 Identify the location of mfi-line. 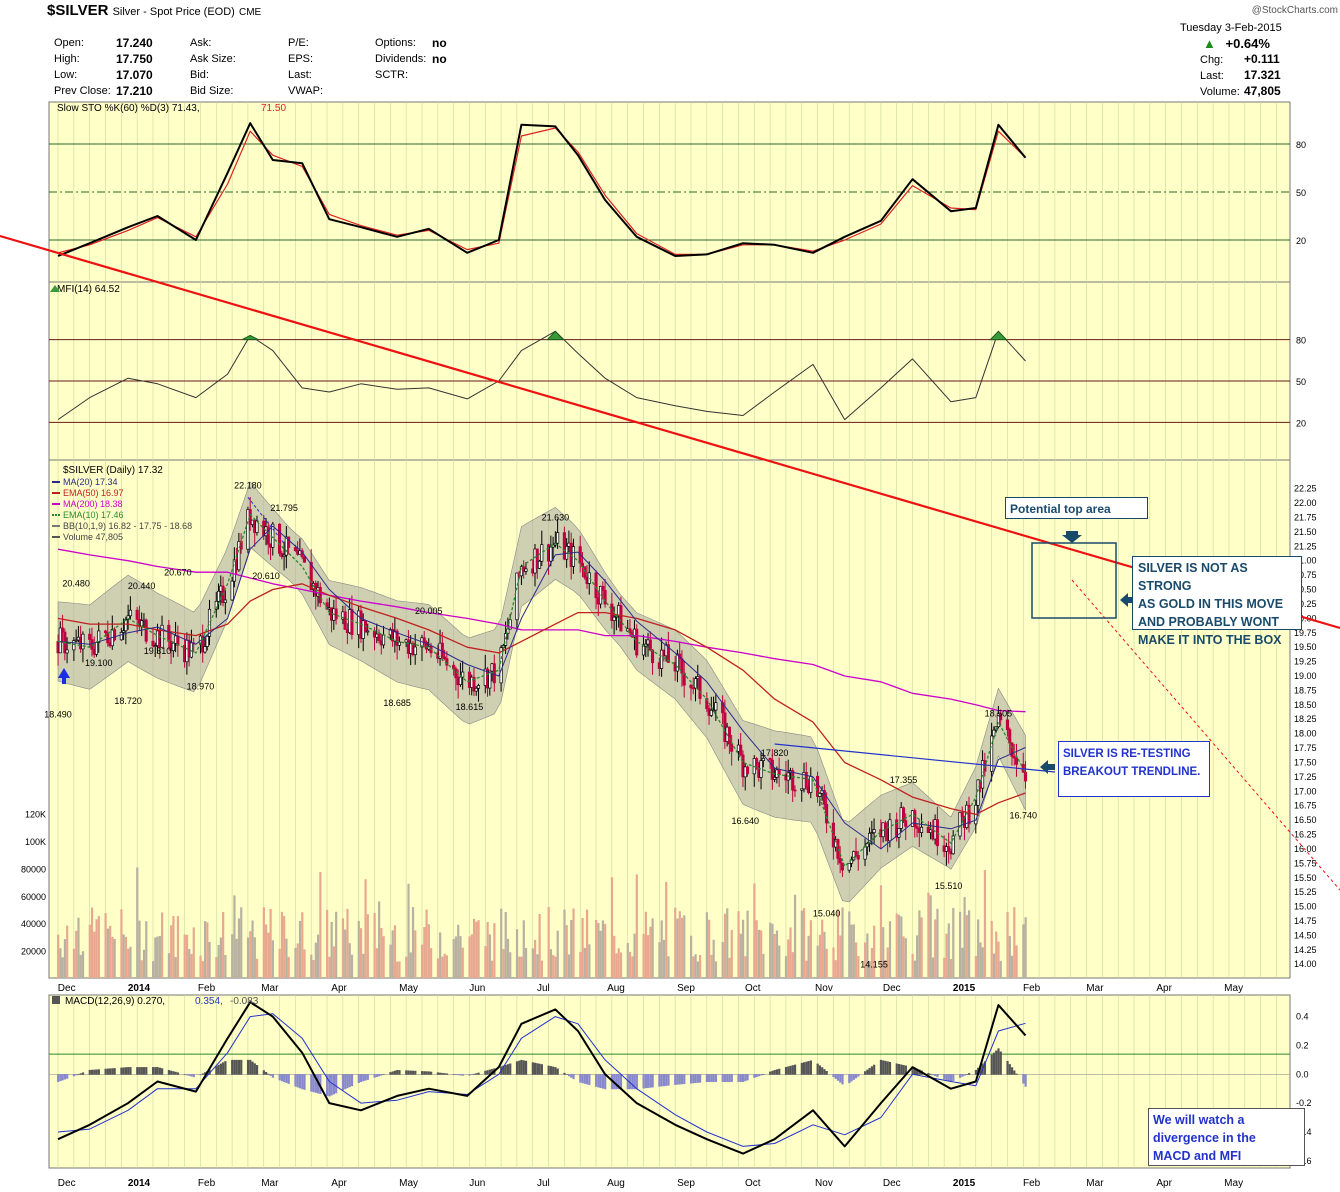
(541, 375).